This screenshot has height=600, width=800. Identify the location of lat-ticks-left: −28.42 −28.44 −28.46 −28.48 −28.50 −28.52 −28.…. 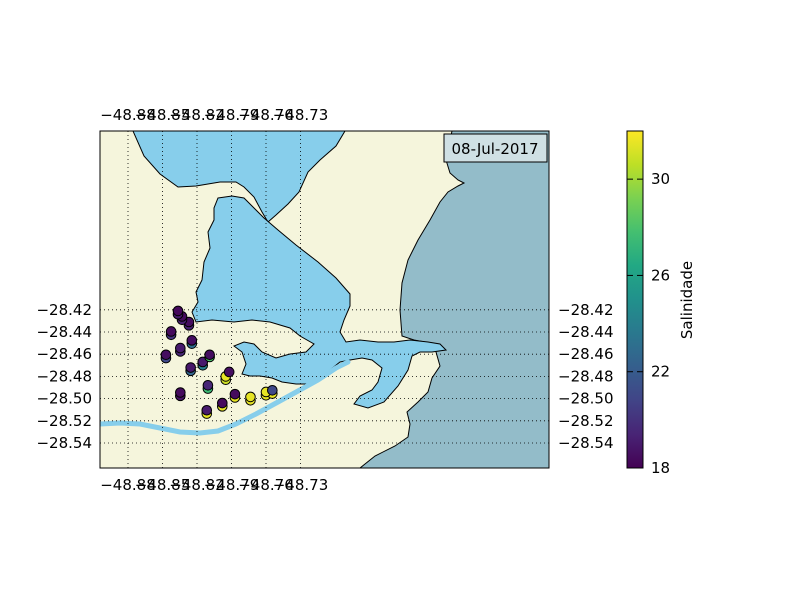
(64, 376).